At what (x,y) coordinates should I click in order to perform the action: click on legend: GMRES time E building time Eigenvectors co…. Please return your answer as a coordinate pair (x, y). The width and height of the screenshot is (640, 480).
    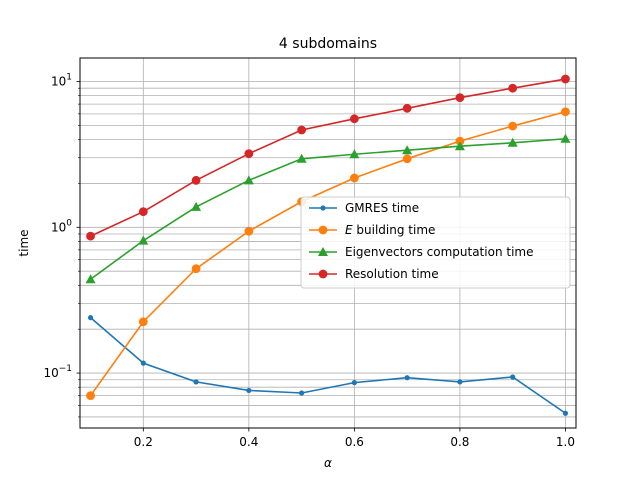
    Looking at the image, I should click on (435, 242).